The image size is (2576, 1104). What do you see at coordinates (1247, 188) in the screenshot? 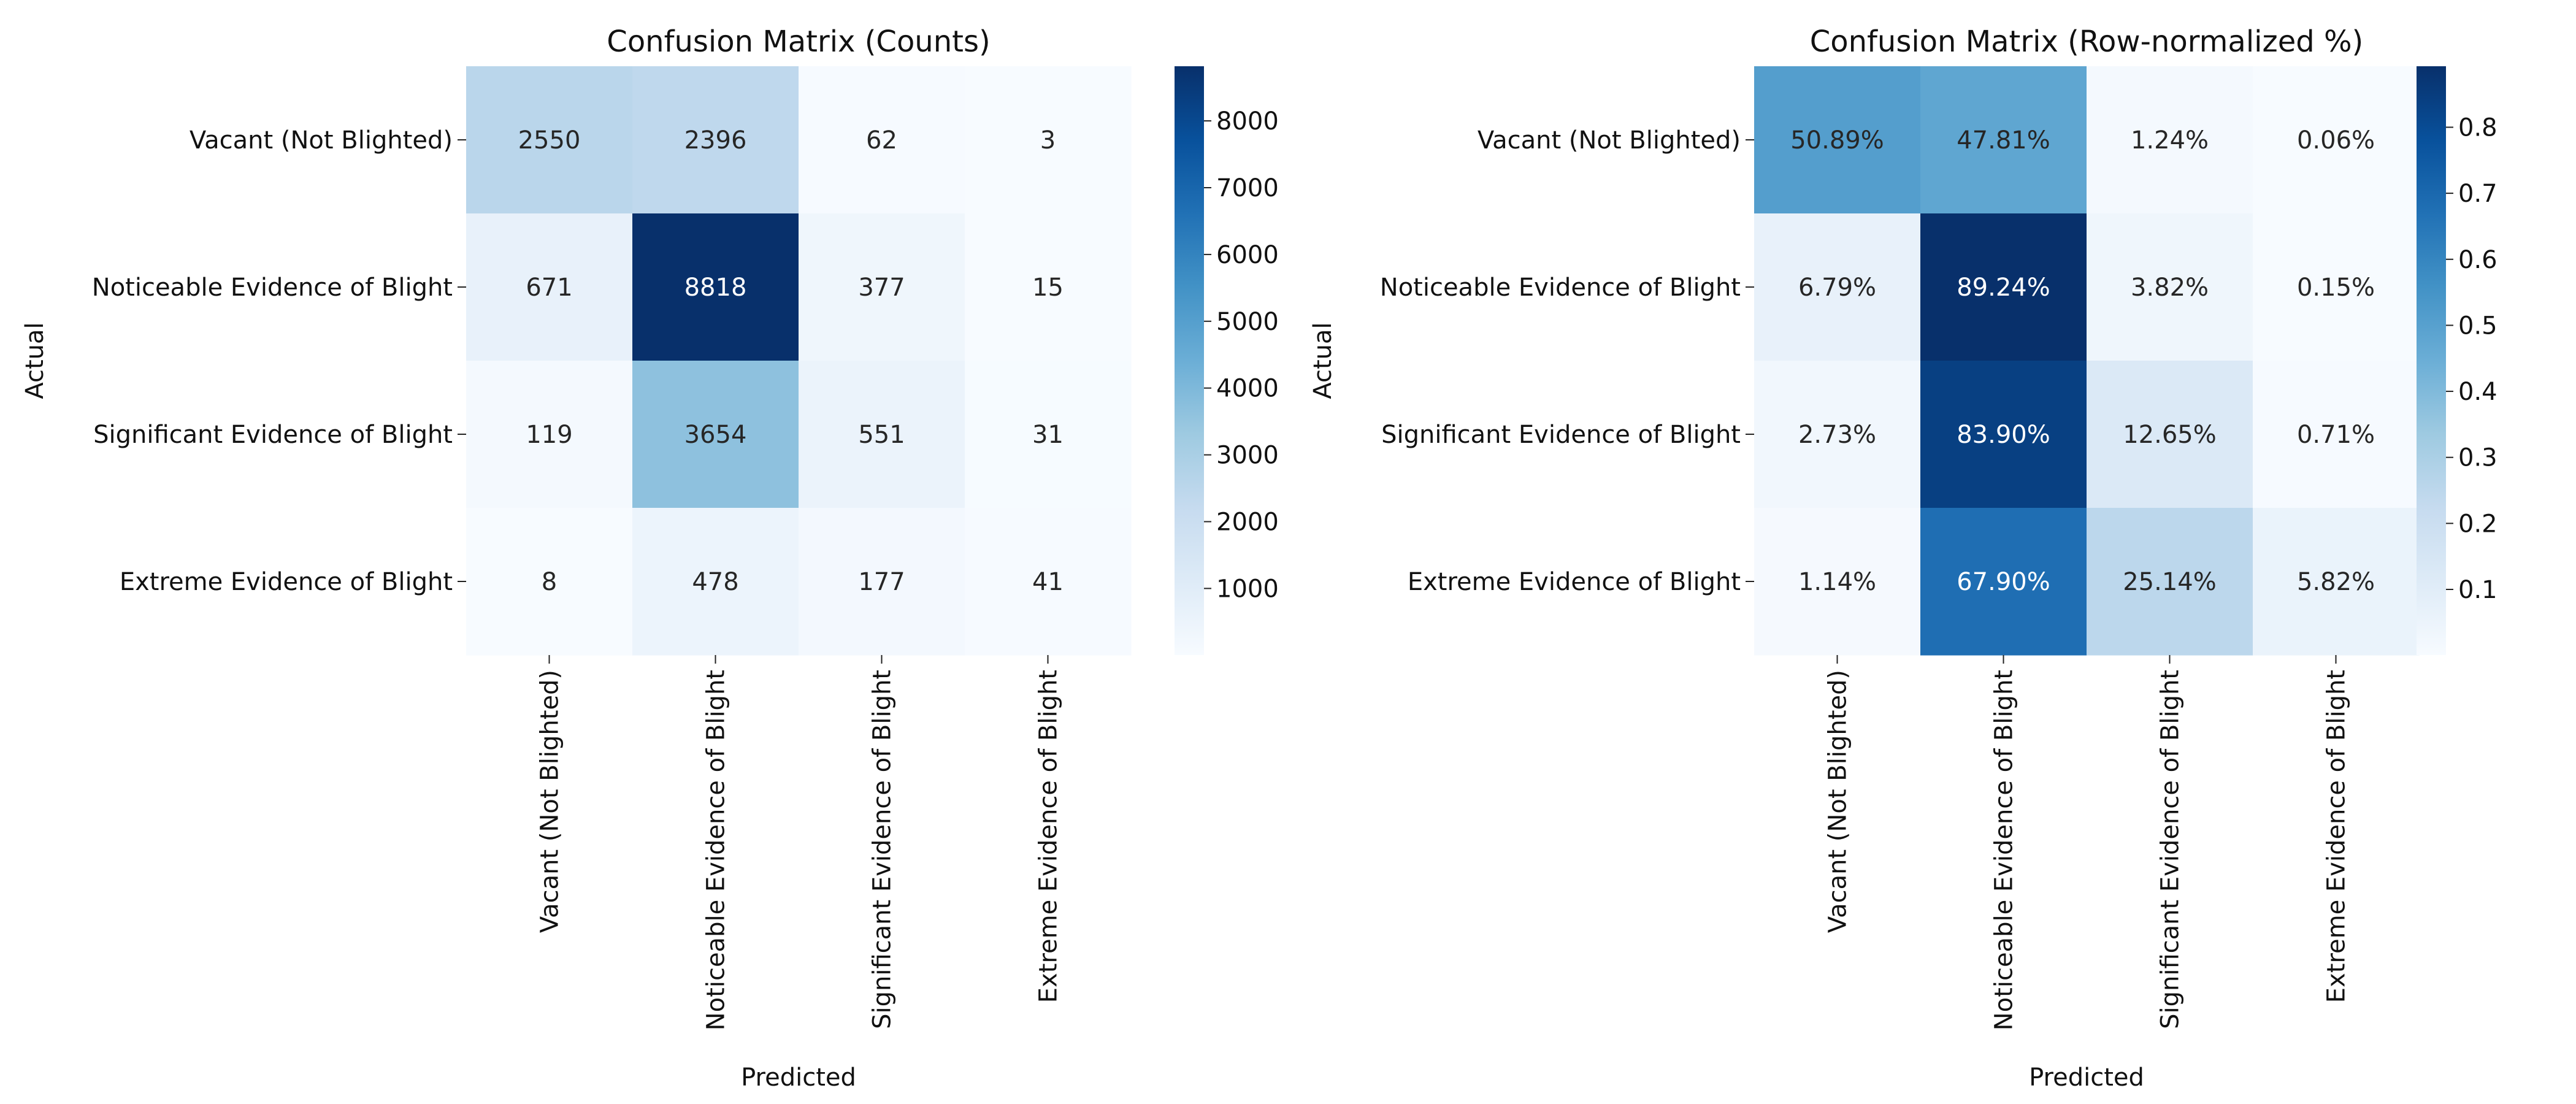
I see `colorbar-tick-label: 7000` at bounding box center [1247, 188].